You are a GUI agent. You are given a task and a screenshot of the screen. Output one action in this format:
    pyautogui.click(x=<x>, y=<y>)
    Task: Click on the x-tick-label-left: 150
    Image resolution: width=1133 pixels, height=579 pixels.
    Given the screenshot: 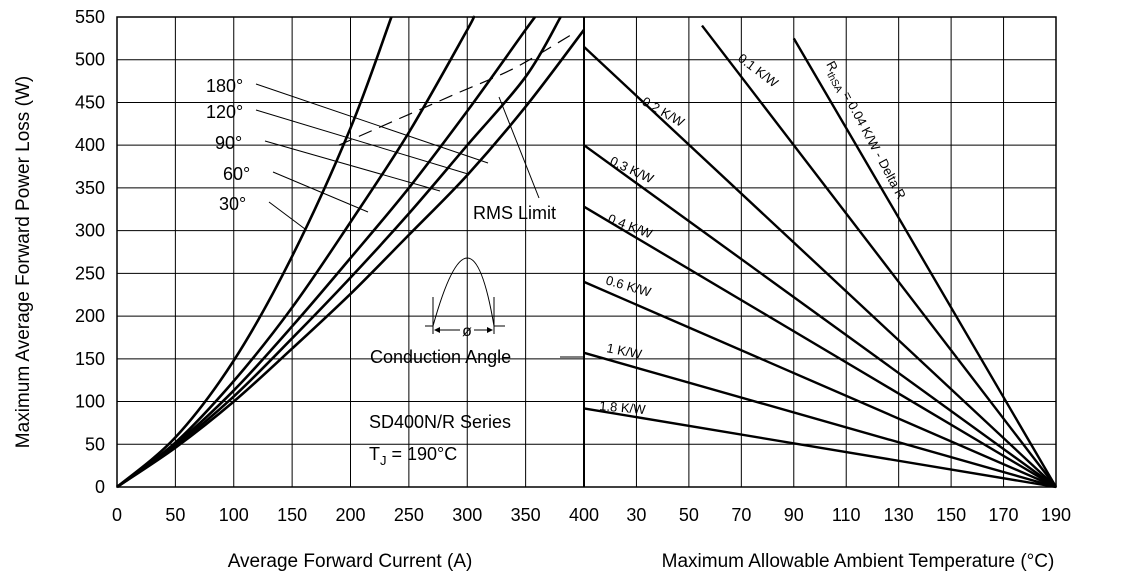 What is the action you would take?
    pyautogui.click(x=292, y=515)
    